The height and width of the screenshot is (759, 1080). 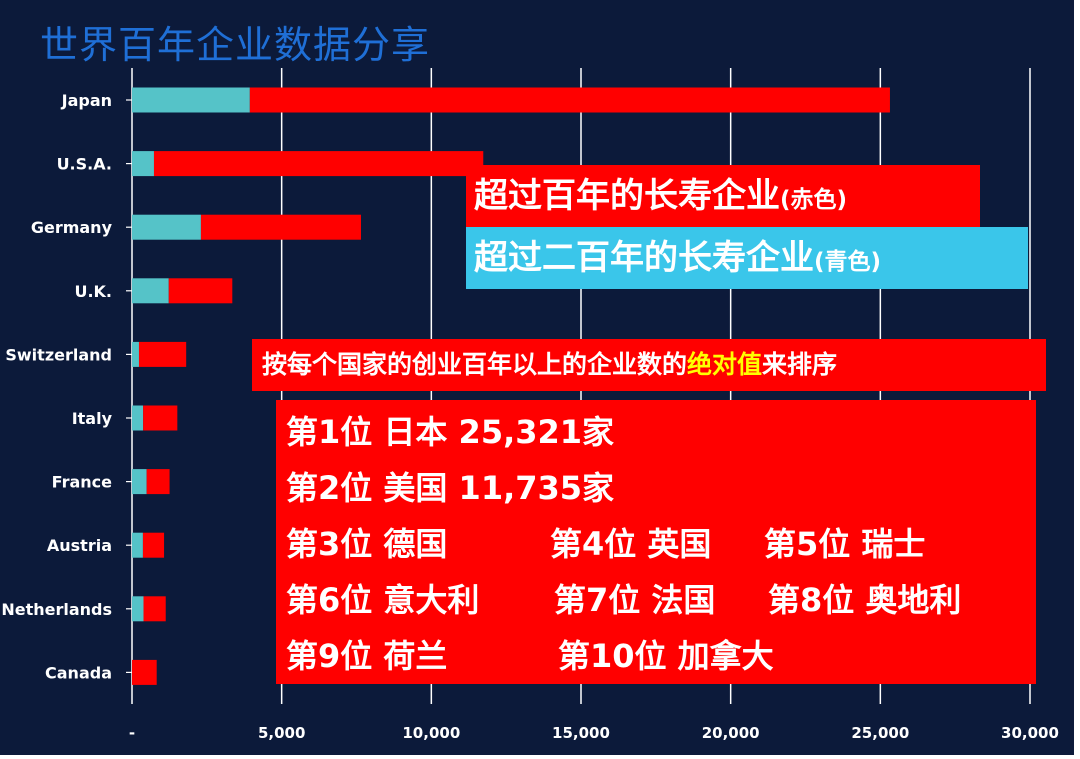 What do you see at coordinates (865, 600) in the screenshot?
I see `rank-8: 第8位 奥地利` at bounding box center [865, 600].